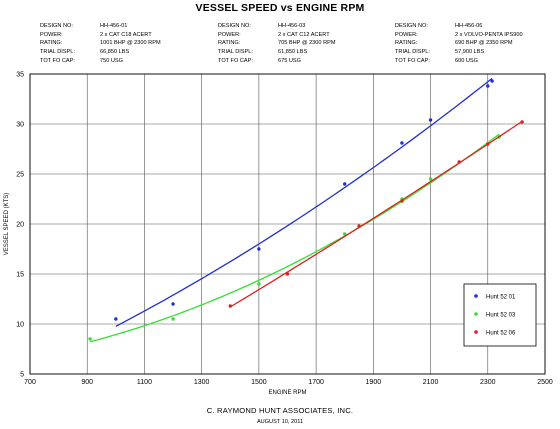  What do you see at coordinates (87, 382) in the screenshot?
I see `x-tick-label: 900` at bounding box center [87, 382].